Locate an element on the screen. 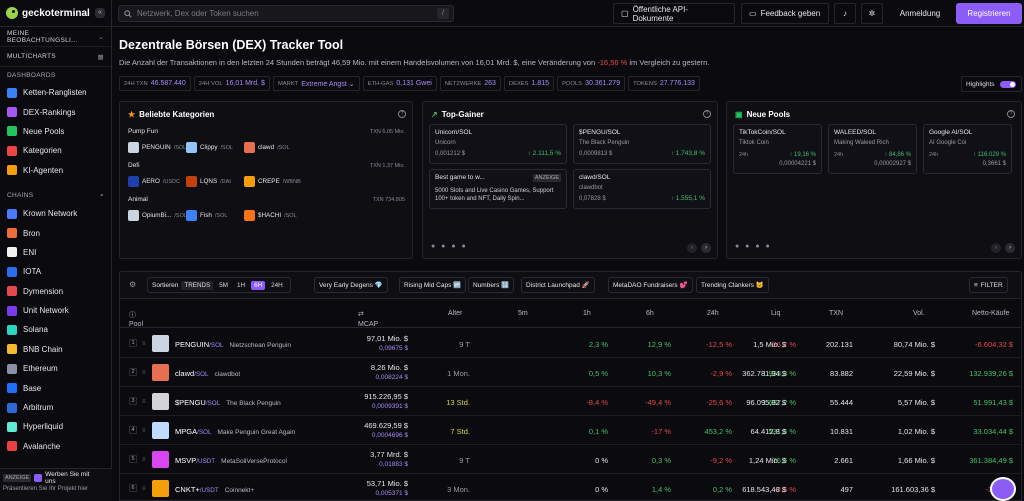 The width and height of the screenshot is (1024, 501). sort-control: Sortieren TRENDS 5M 1H 6H 24H is located at coordinates (219, 285).